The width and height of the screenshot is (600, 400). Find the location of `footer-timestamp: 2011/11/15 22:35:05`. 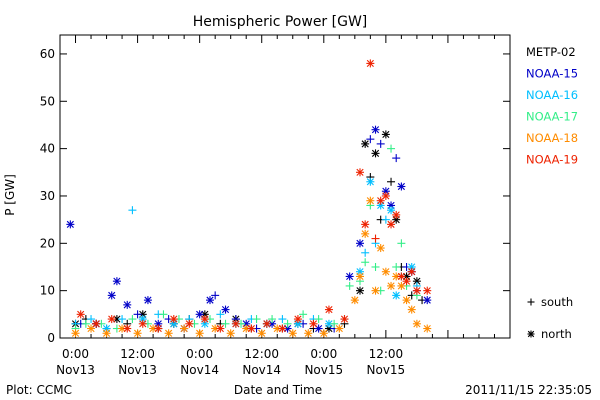

footer-timestamp: 2011/11/15 22:35:05 is located at coordinates (528, 390).